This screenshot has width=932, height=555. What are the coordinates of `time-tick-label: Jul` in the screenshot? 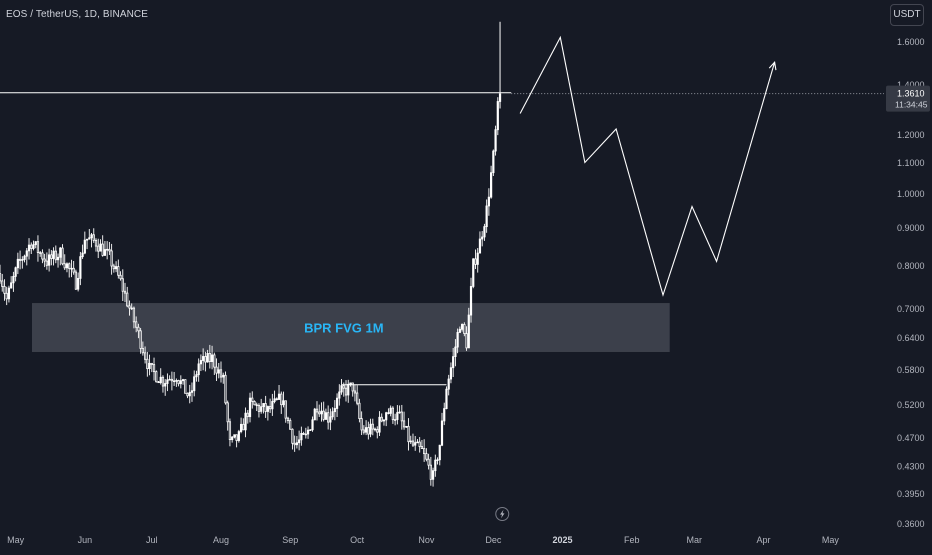 It's located at (152, 540).